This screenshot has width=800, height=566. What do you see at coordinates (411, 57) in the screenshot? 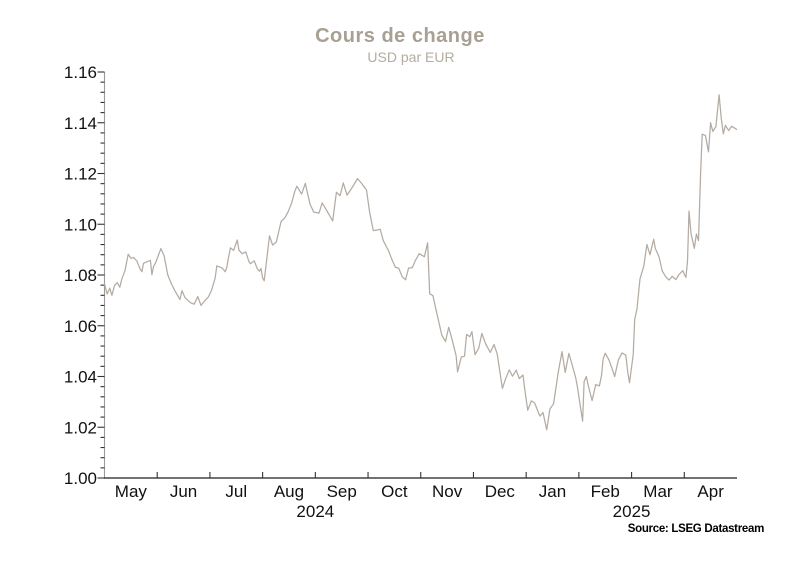
I see `chart-subtitle: USD par EUR` at bounding box center [411, 57].